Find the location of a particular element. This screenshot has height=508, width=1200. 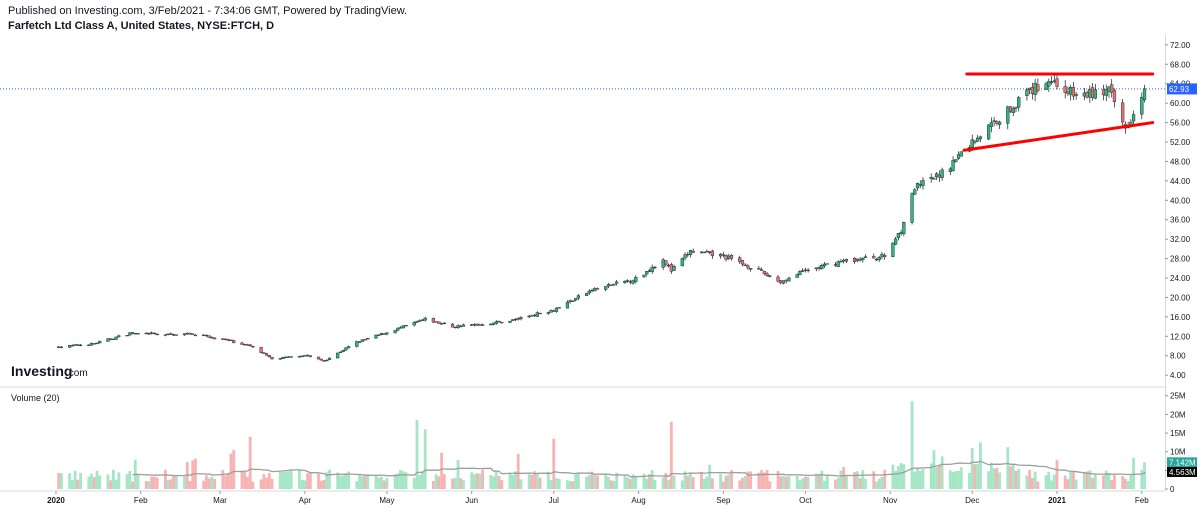

price-tick-label: 52.00 is located at coordinates (1180, 142).